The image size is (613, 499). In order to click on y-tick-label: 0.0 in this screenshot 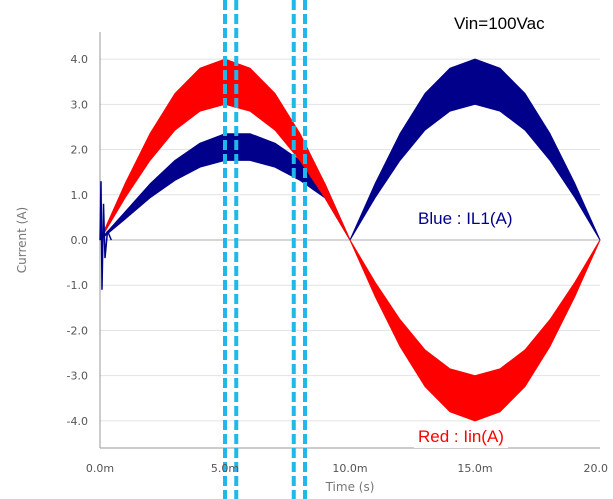, I will do `click(80, 240)`.